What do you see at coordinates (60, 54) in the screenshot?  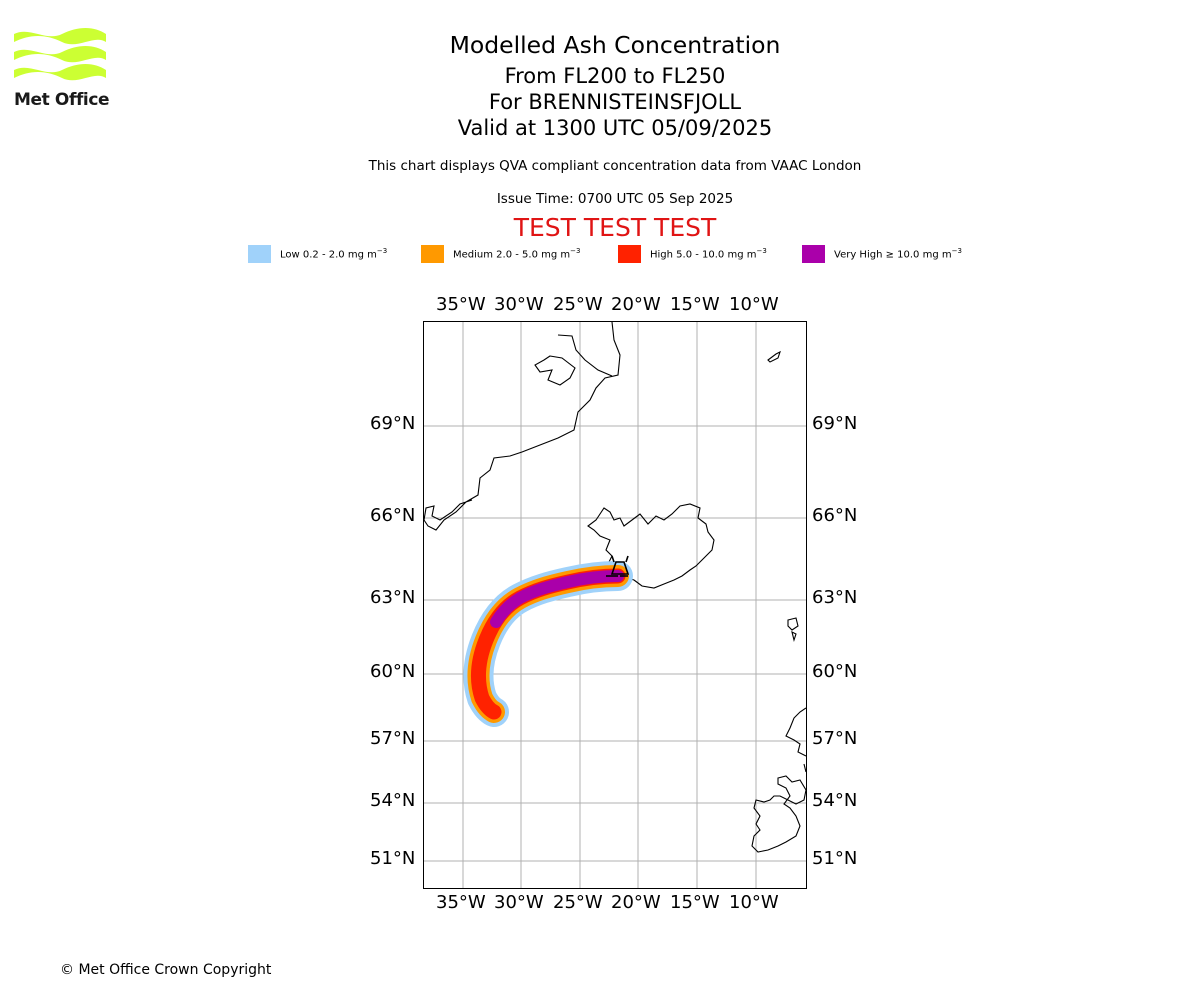 I see `logo-waves-icon` at bounding box center [60, 54].